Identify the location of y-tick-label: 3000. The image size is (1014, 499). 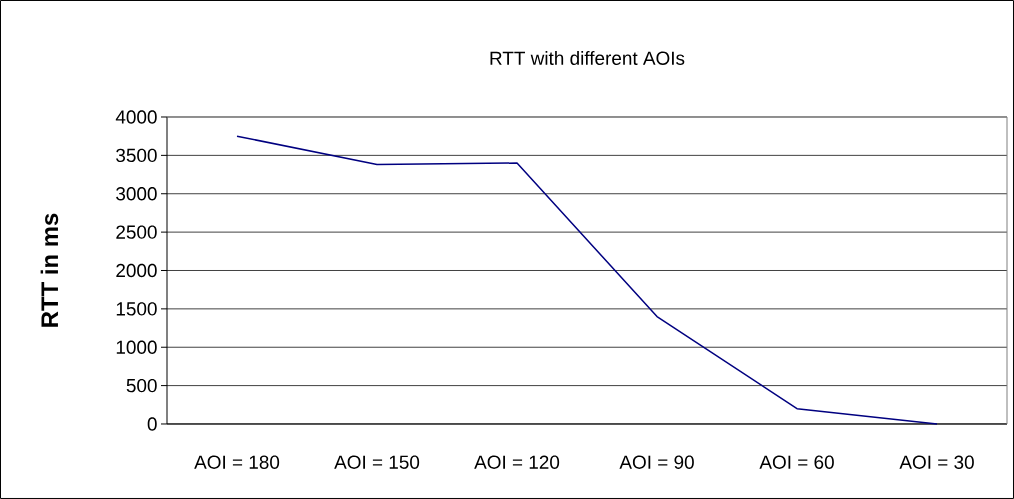
(136, 194).